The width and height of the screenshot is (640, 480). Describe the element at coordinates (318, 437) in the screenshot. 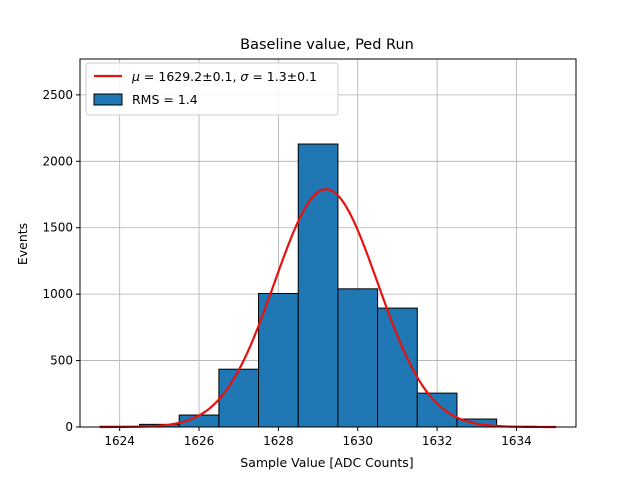

I see `x-axis-ticks: 1624 1626 1628 1630 1632 1634` at that location.